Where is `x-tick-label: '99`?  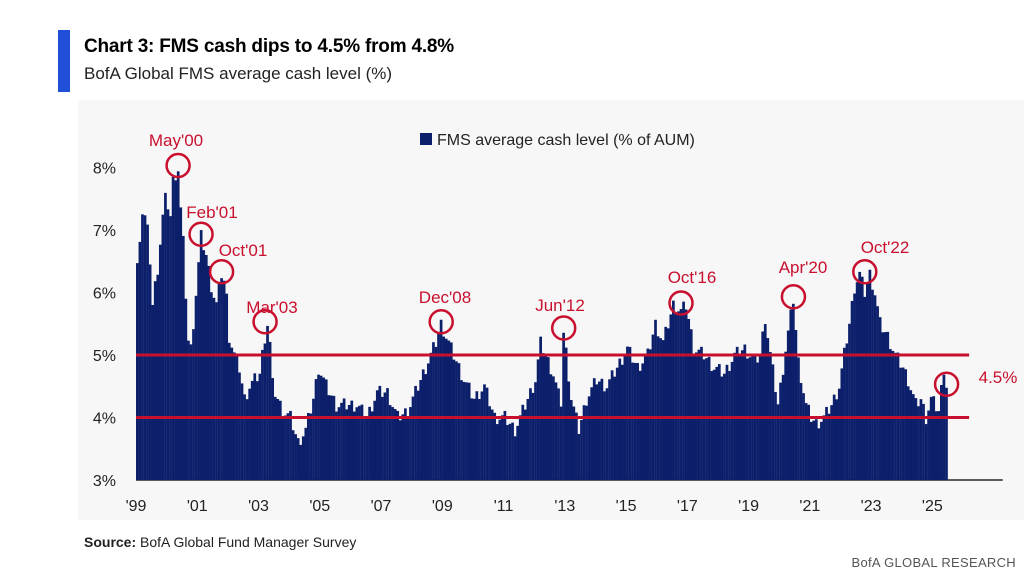 x-tick-label: '99 is located at coordinates (136, 506).